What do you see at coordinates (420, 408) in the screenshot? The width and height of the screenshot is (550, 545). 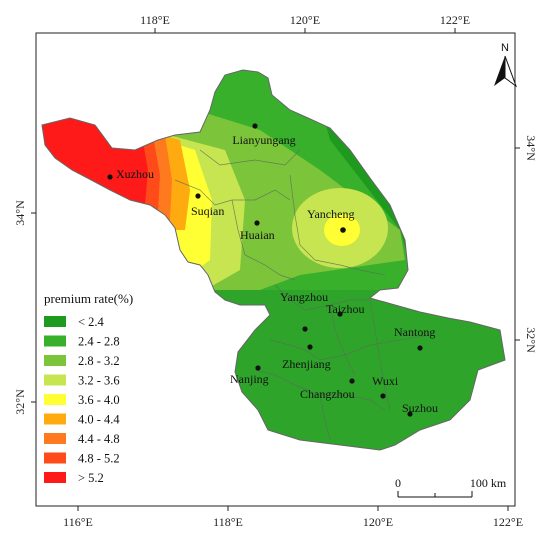 I see `city-label-suzhou: Suzhou` at bounding box center [420, 408].